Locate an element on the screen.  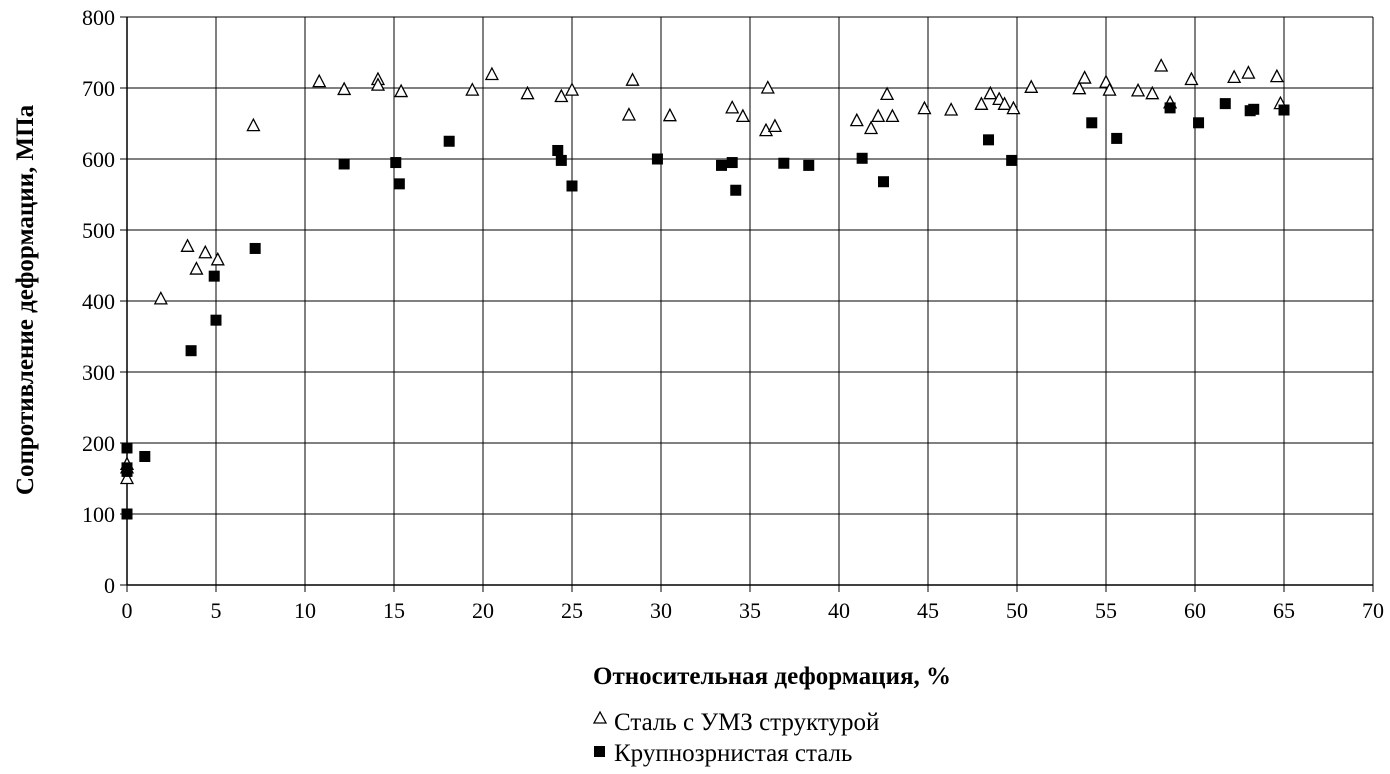
x-tick-label: 65 is located at coordinates (1284, 610).